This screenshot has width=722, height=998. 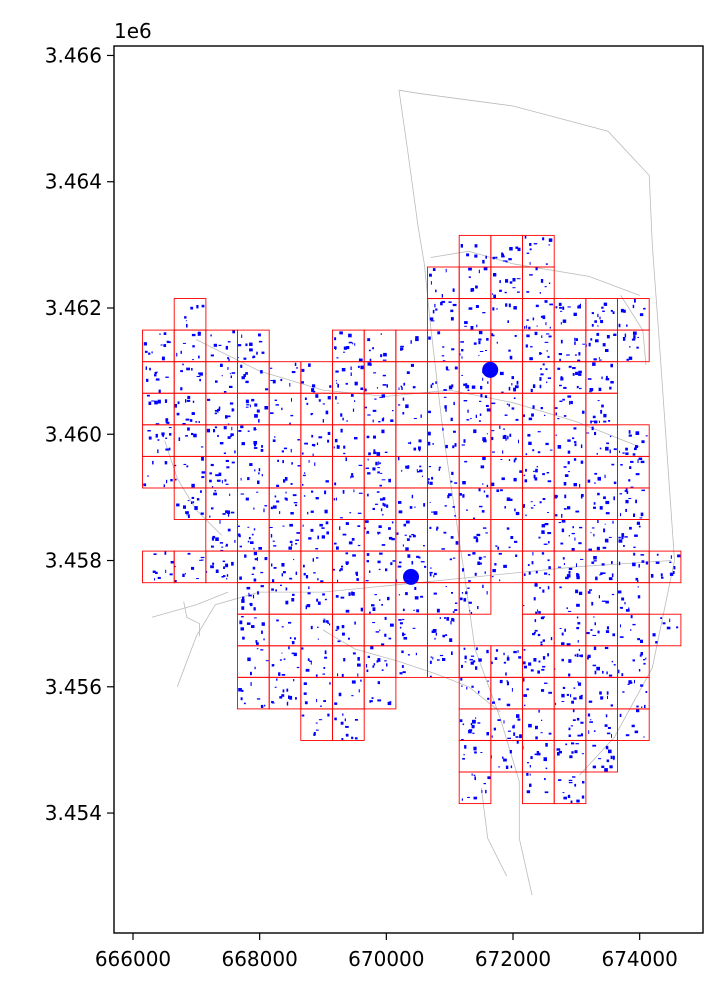 I want to click on road-path, so click(x=424, y=623).